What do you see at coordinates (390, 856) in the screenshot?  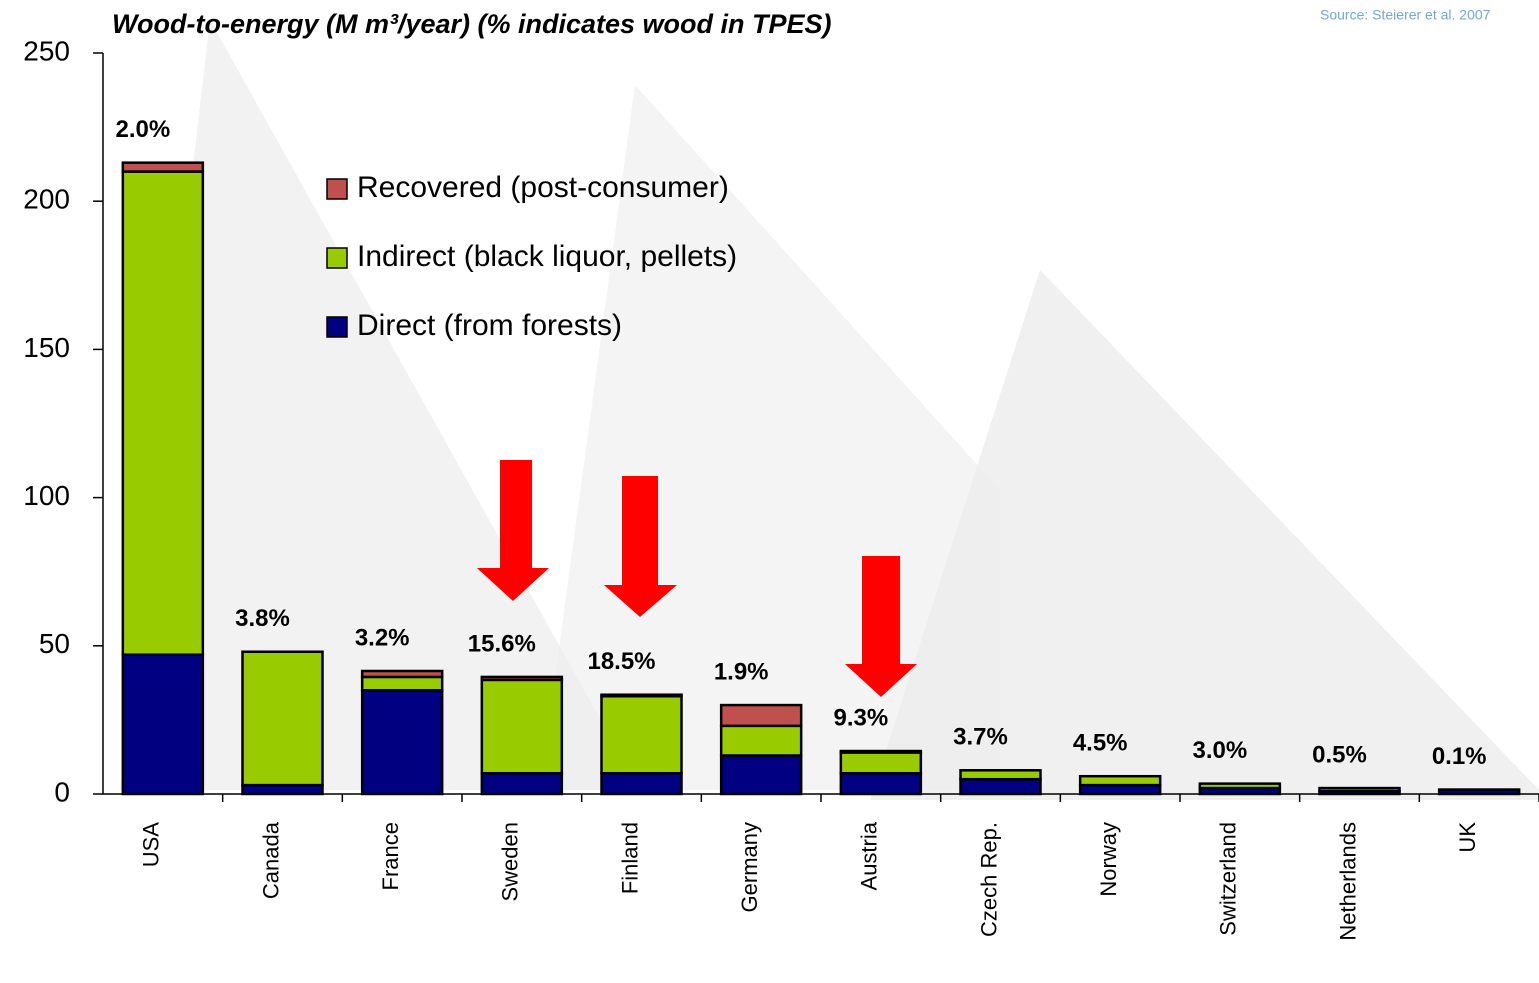 I see `x-tick-label: France` at bounding box center [390, 856].